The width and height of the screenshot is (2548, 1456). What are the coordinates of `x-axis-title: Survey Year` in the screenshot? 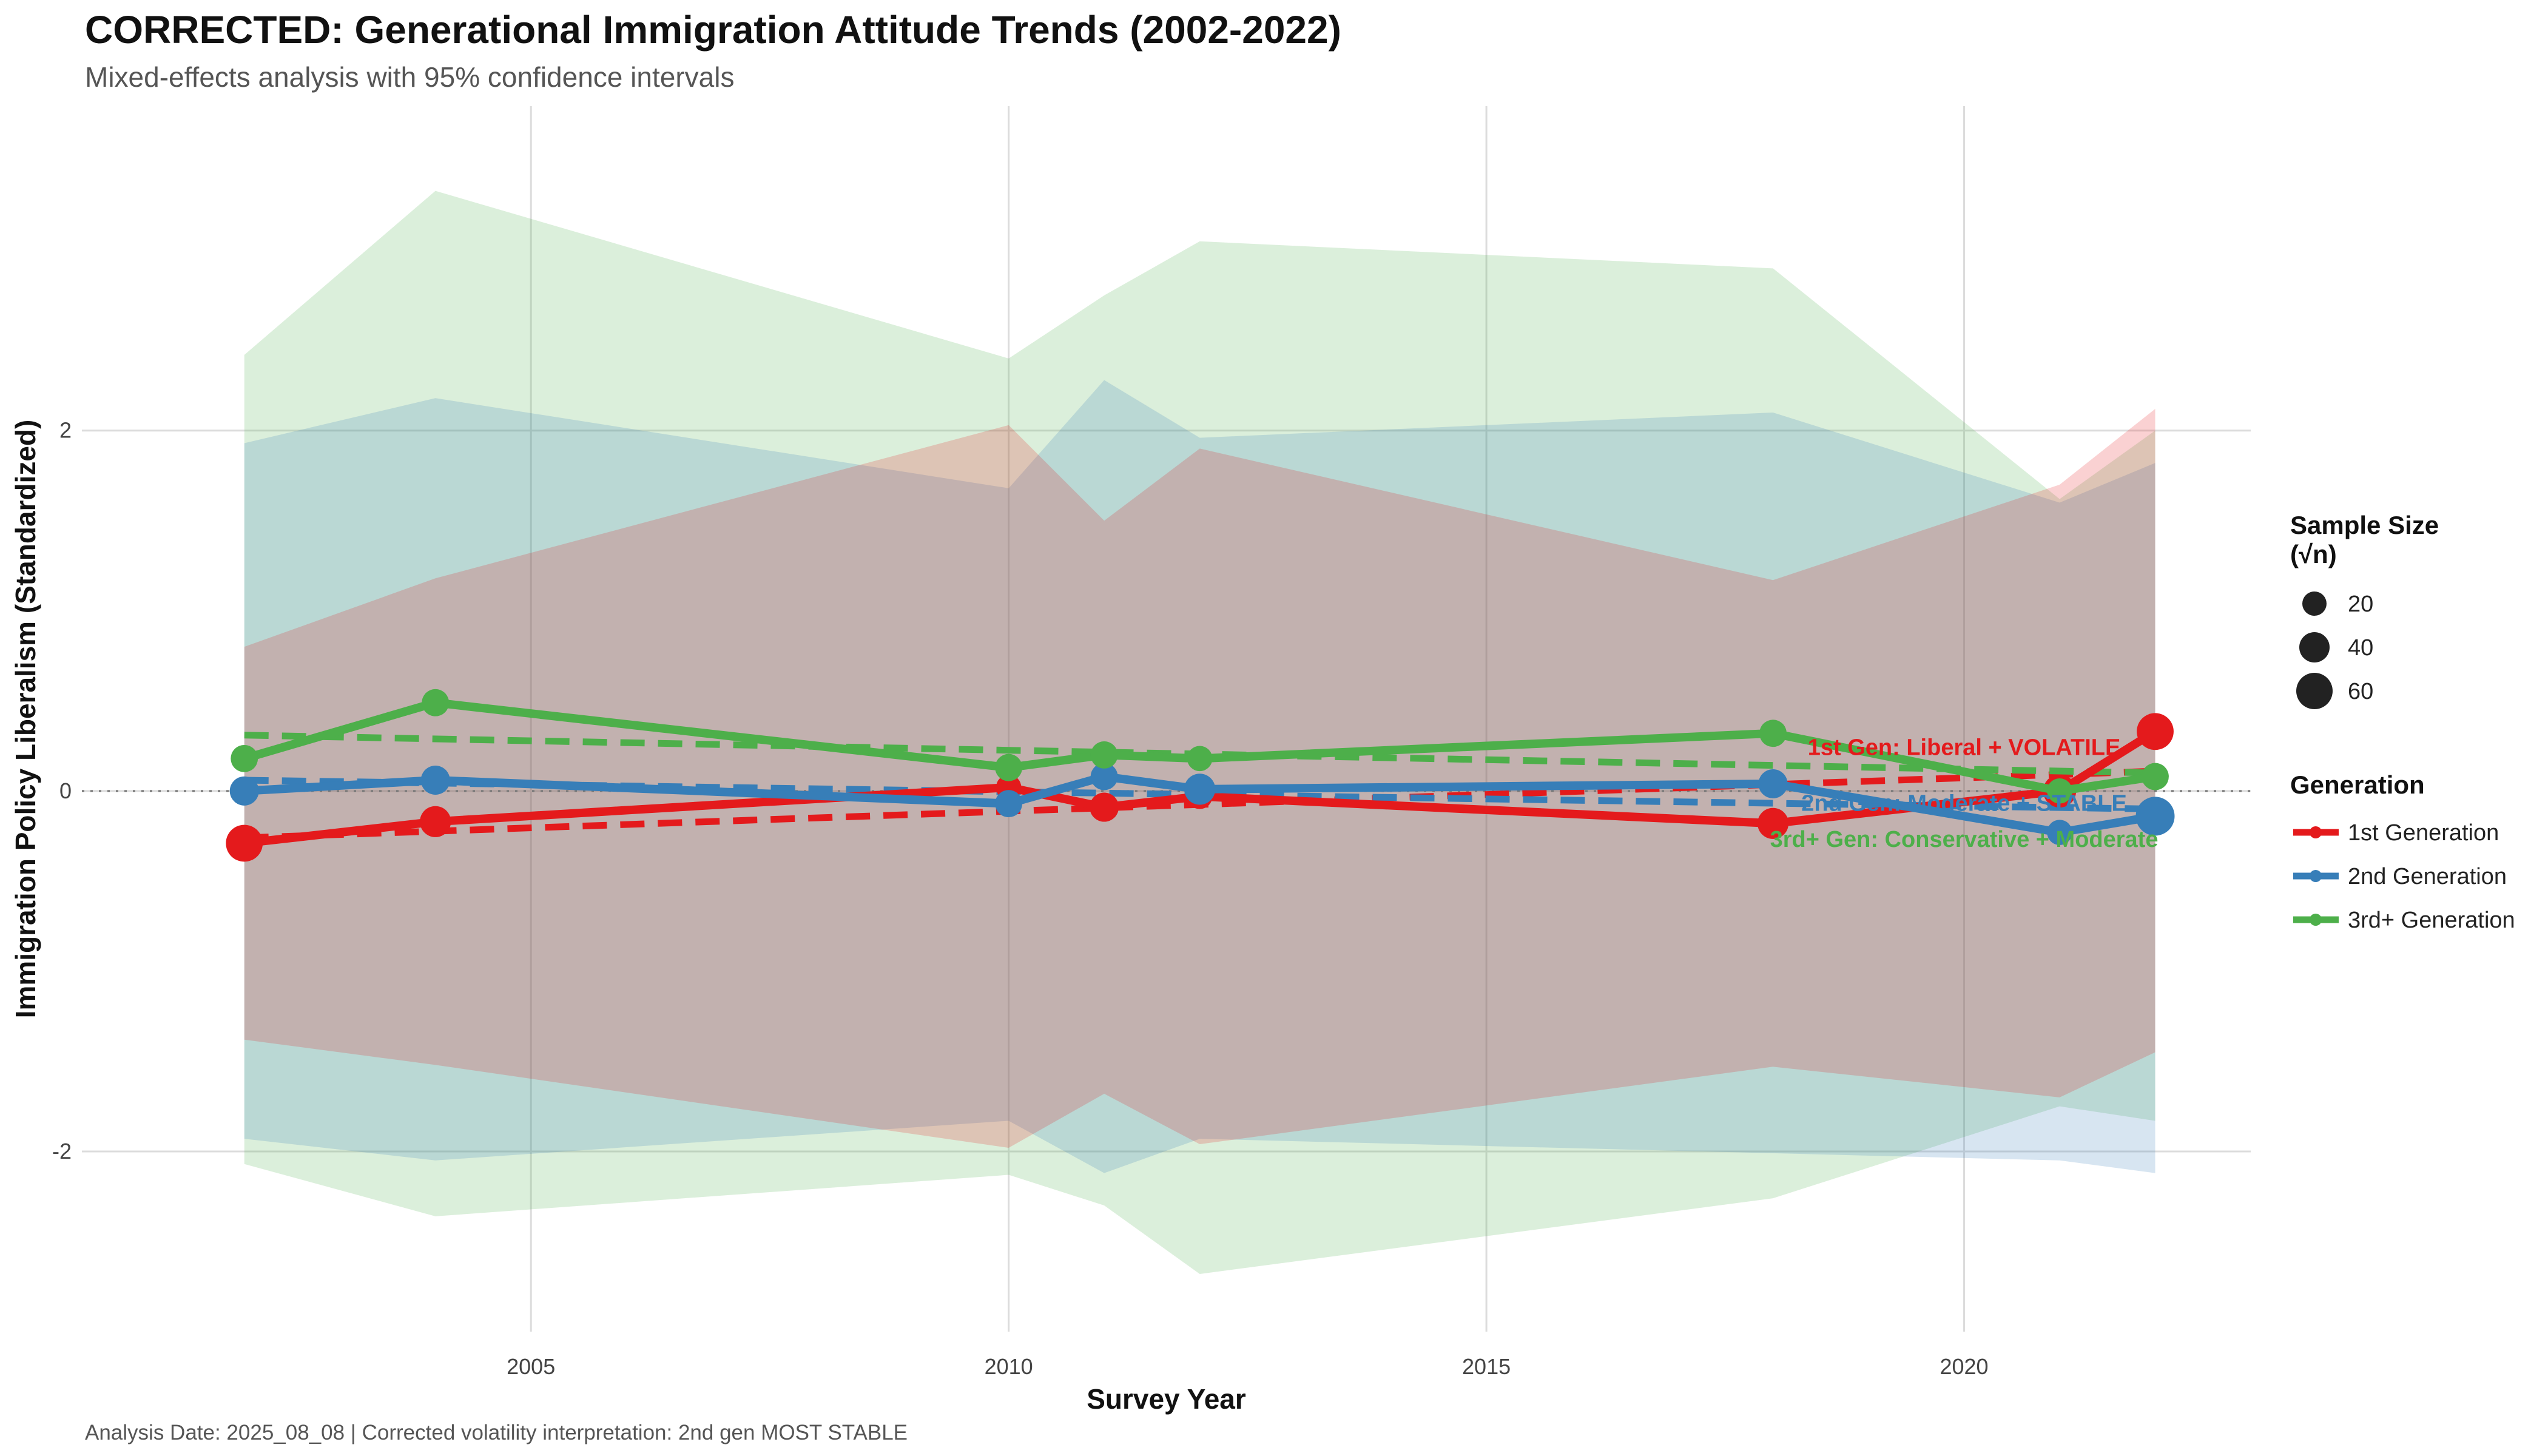 It's located at (1166, 1399).